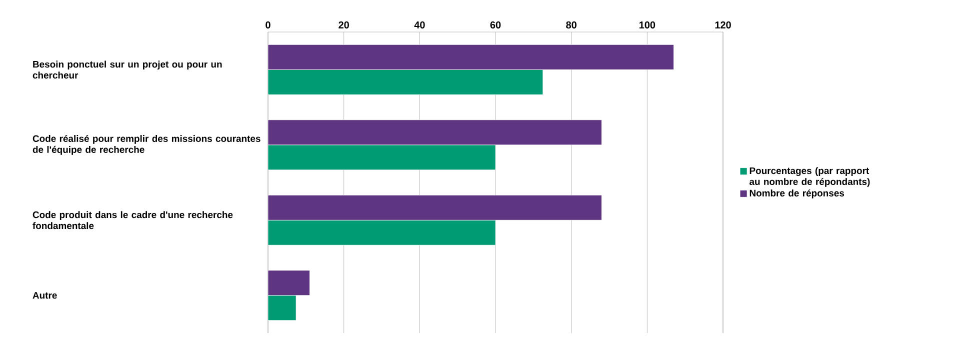  What do you see at coordinates (571, 24) in the screenshot?
I see `x-tick-label: 80` at bounding box center [571, 24].